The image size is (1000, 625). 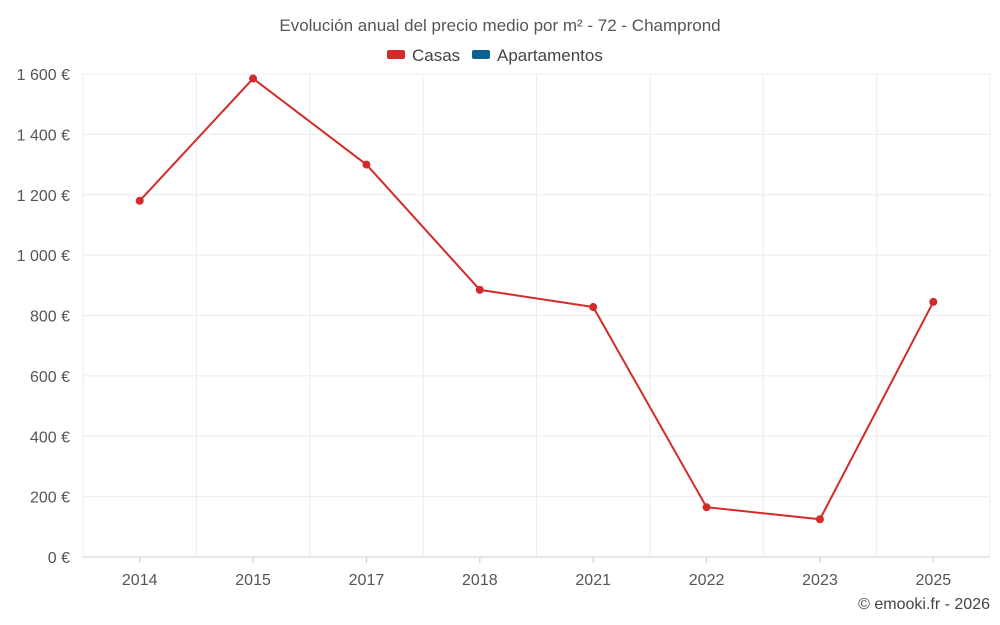 I want to click on x-tick-label: 2025, so click(x=934, y=580).